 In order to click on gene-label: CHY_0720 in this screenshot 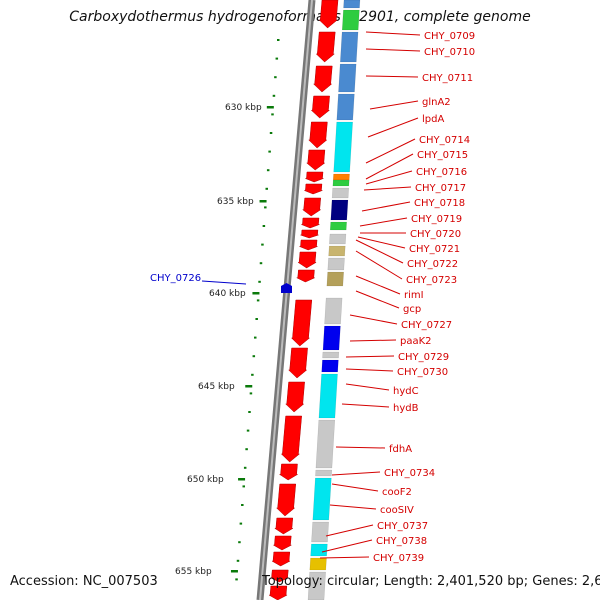, I will do `click(435, 234)`.